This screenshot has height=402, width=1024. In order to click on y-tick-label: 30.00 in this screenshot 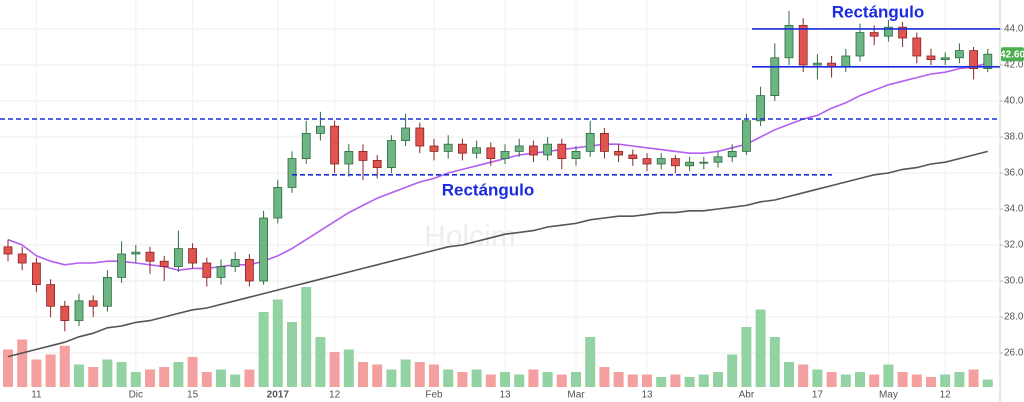, I will do `click(1014, 281)`.